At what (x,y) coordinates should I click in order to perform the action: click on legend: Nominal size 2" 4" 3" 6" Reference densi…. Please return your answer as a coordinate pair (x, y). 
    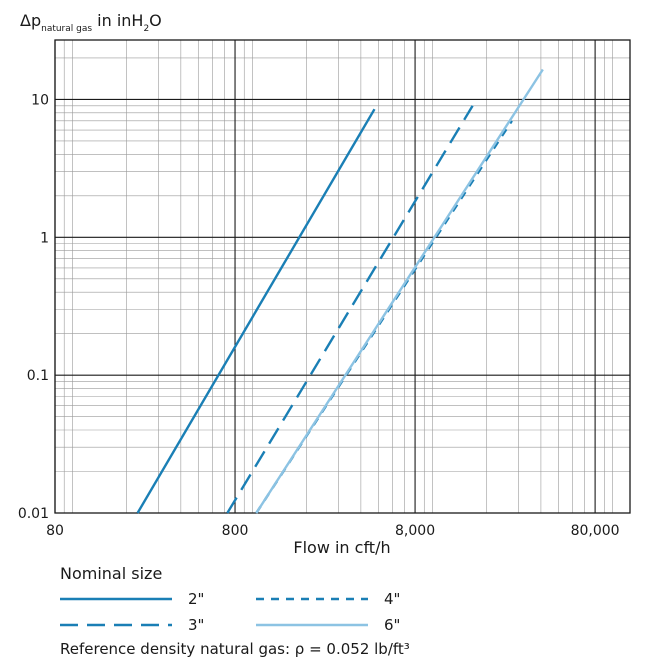
    Looking at the image, I should click on (338, 612).